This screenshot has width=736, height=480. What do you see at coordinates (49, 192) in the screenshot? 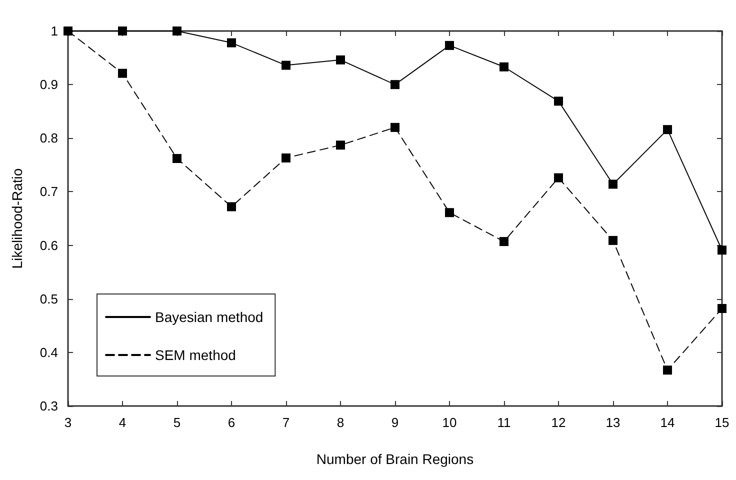
I see `y-tick-label: 0.7` at bounding box center [49, 192].